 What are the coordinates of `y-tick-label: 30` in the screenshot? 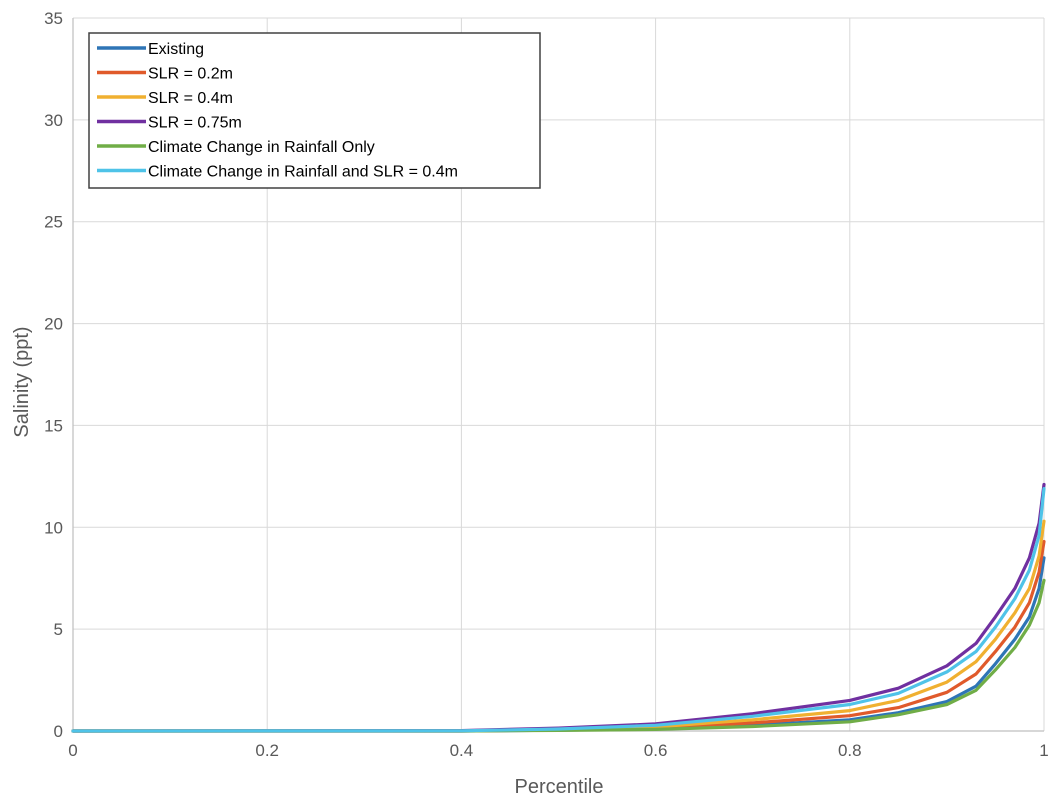 It's located at (53, 120).